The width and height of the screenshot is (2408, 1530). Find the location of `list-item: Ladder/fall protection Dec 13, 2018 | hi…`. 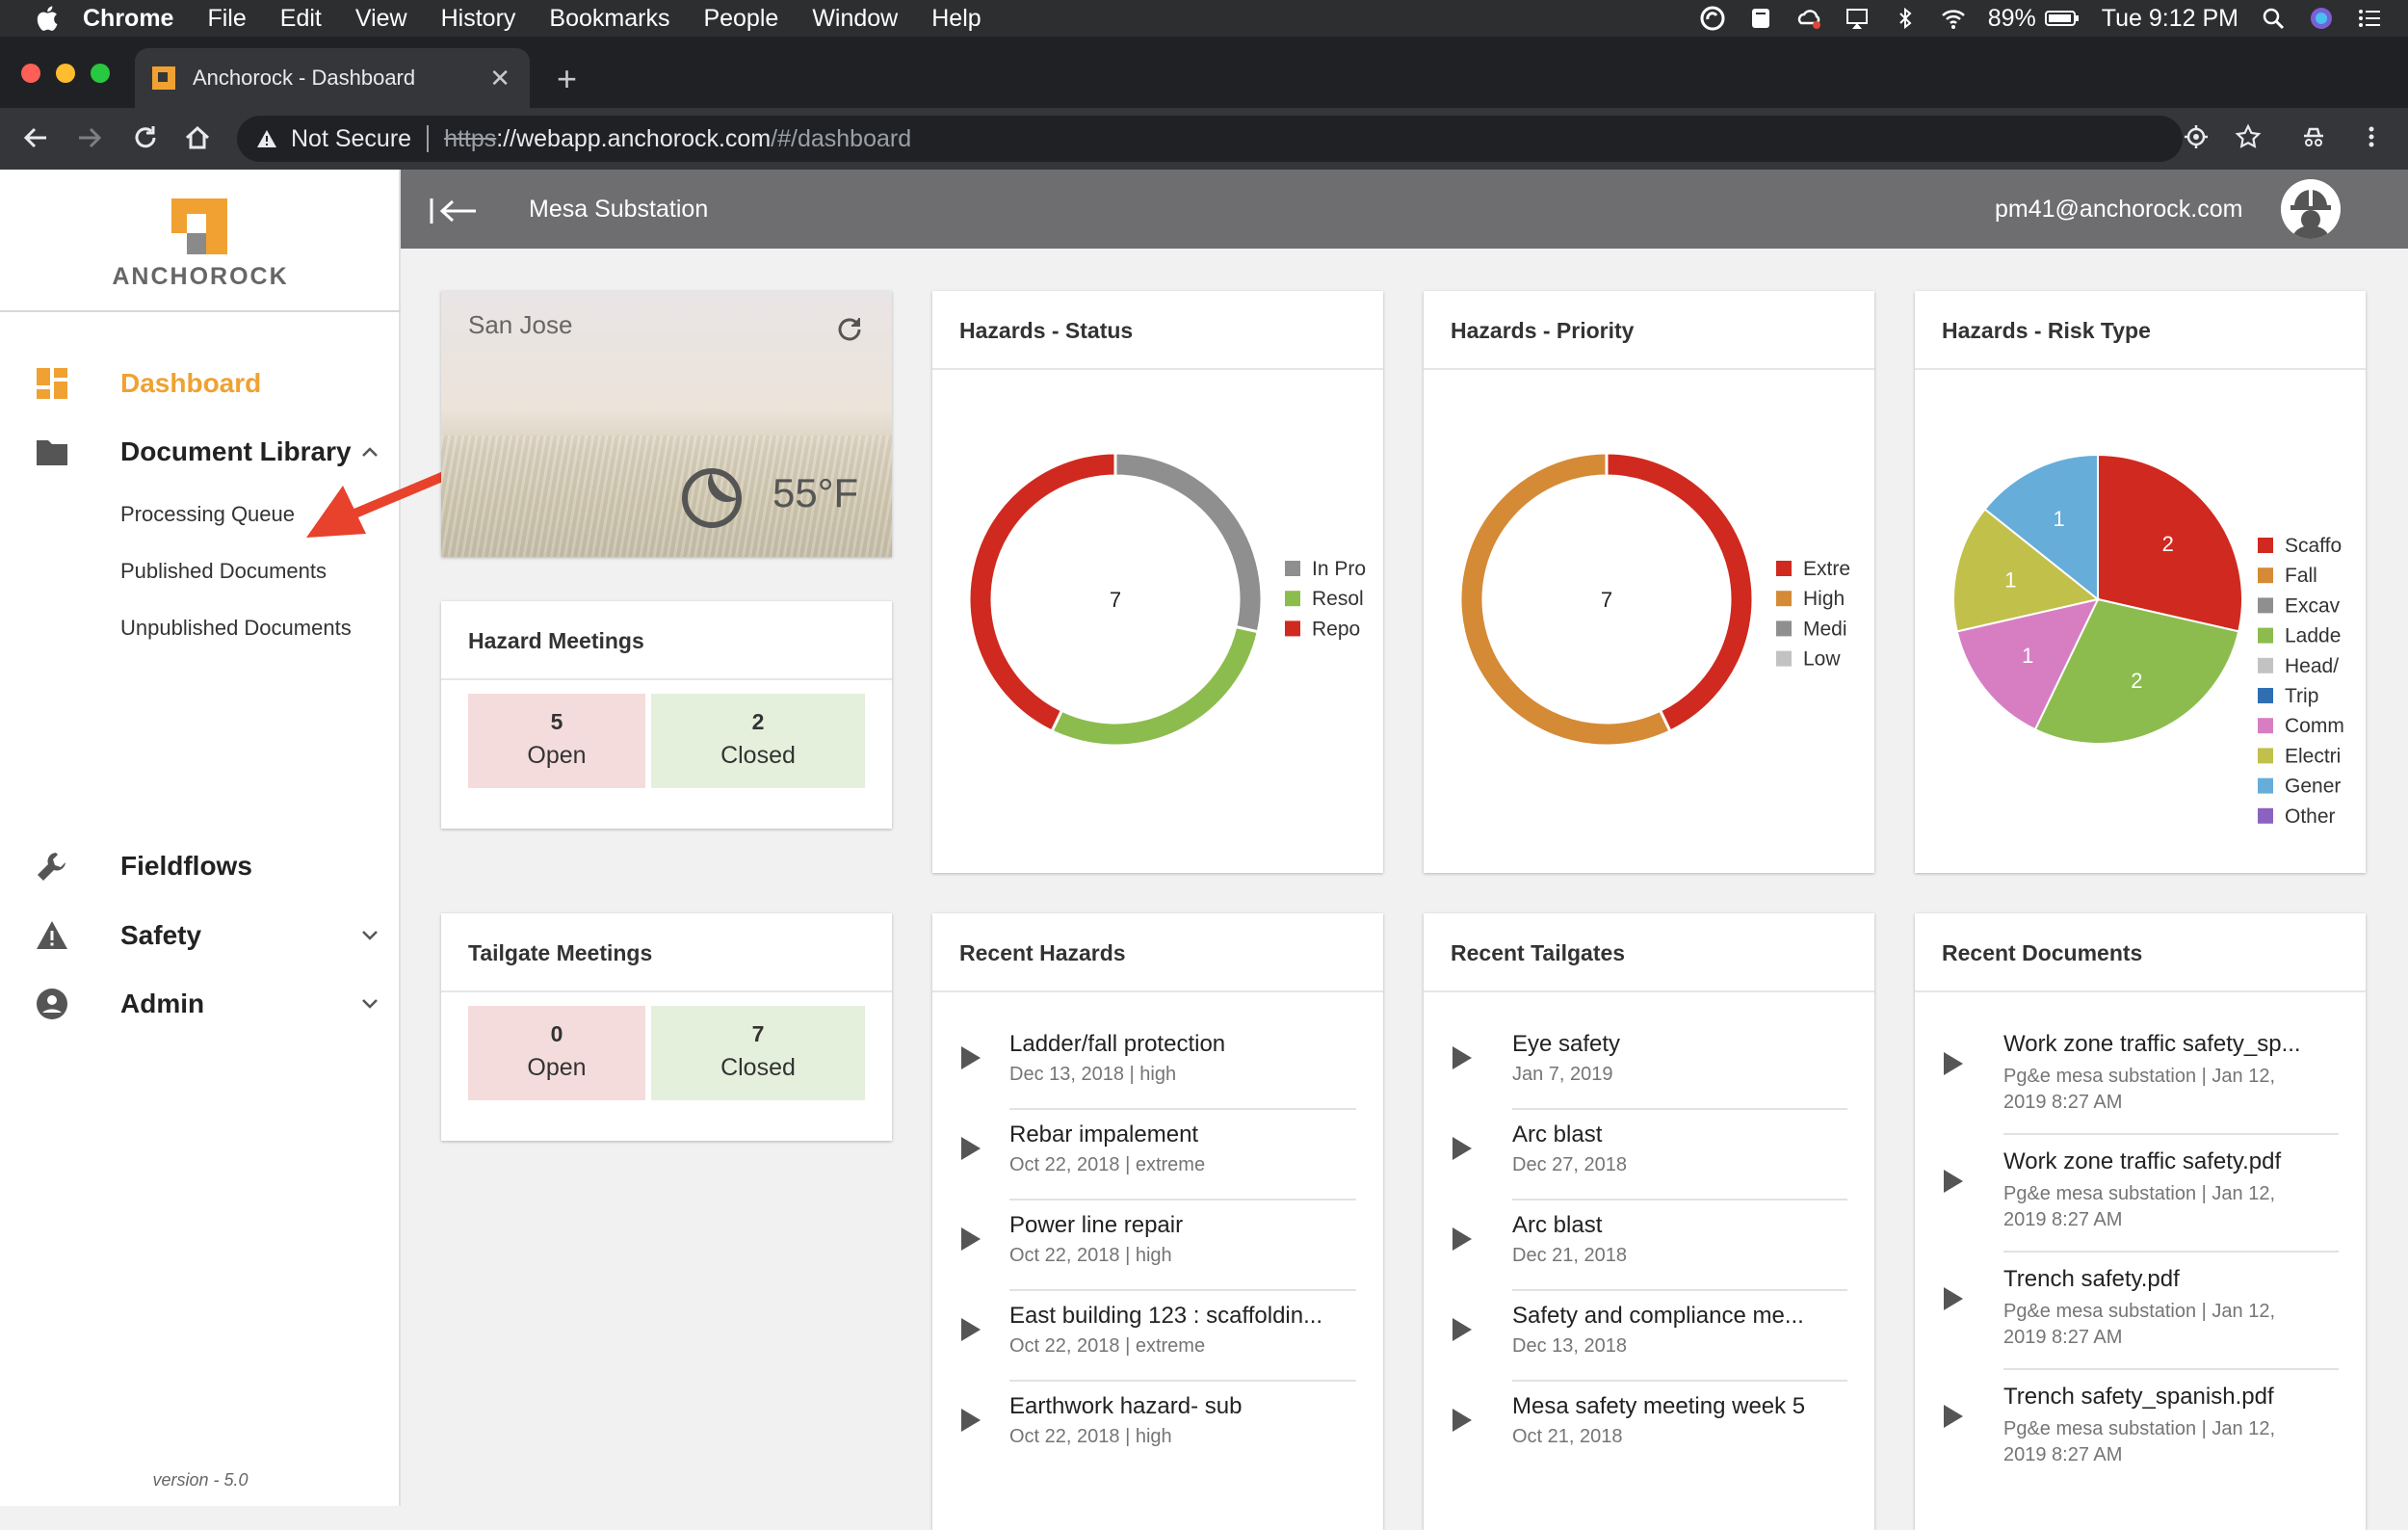

list-item: Ladder/fall protection Dec 13, 2018 | hi… is located at coordinates (1157, 1064).